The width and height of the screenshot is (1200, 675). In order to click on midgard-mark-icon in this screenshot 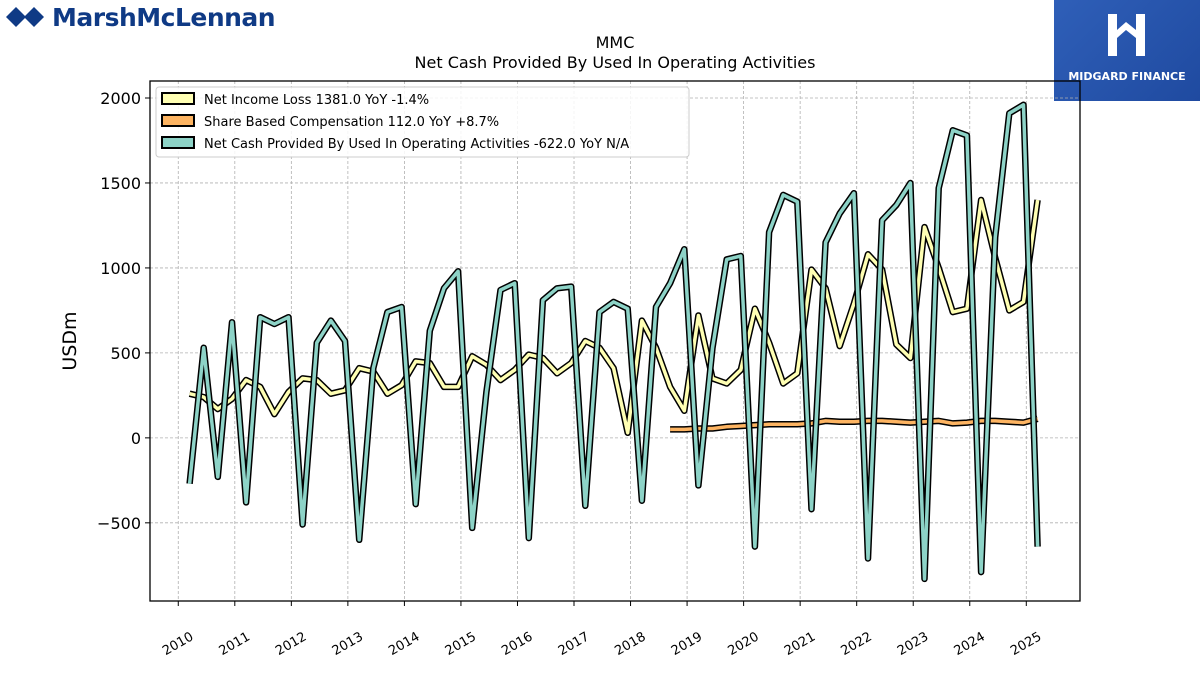, I will do `click(1126, 35)`.